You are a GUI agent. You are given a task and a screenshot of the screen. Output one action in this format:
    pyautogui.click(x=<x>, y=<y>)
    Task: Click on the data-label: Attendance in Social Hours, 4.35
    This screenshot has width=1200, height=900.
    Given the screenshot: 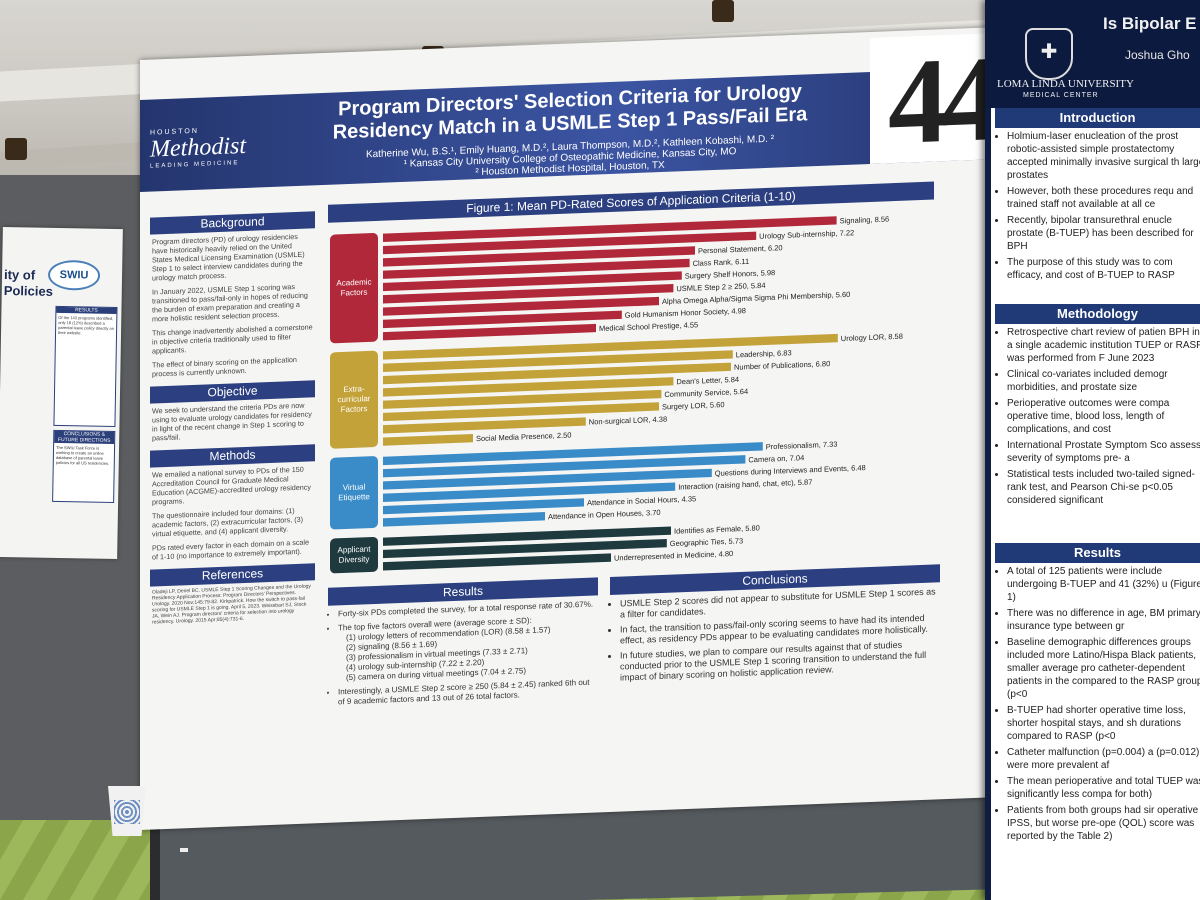 What is the action you would take?
    pyautogui.click(x=641, y=500)
    